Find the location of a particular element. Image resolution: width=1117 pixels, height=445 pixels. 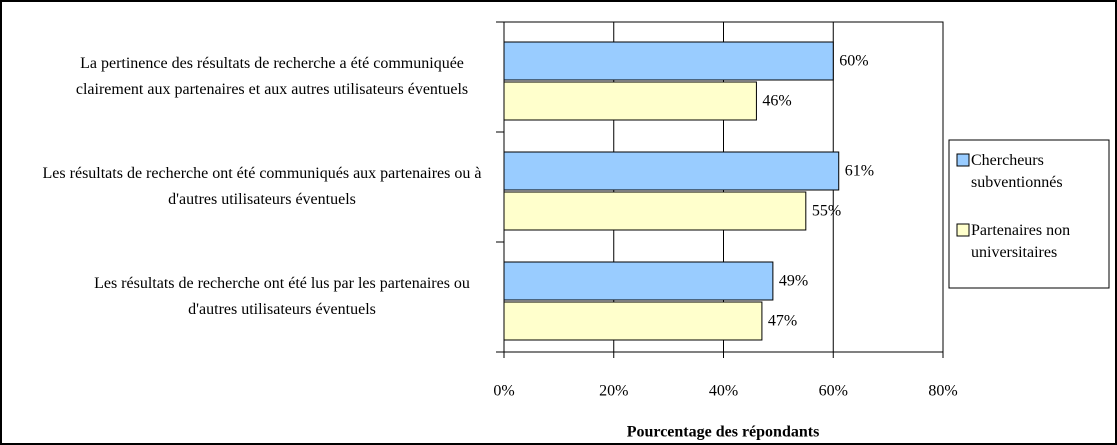

x-tick-label: 80% is located at coordinates (942, 391).